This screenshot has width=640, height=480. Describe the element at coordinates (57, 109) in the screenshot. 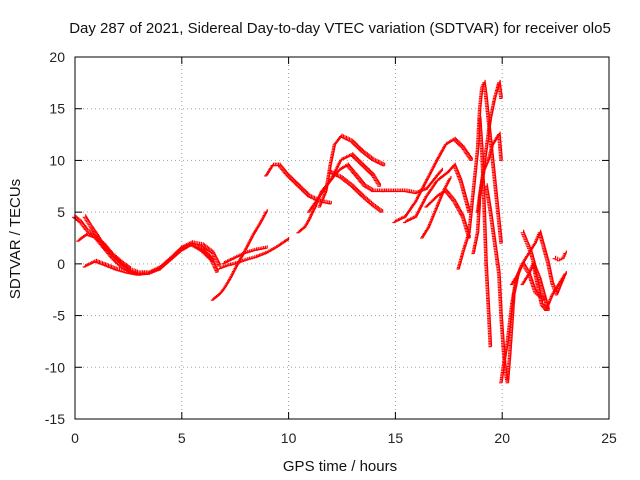

I see `y-tick-label: 15` at that location.